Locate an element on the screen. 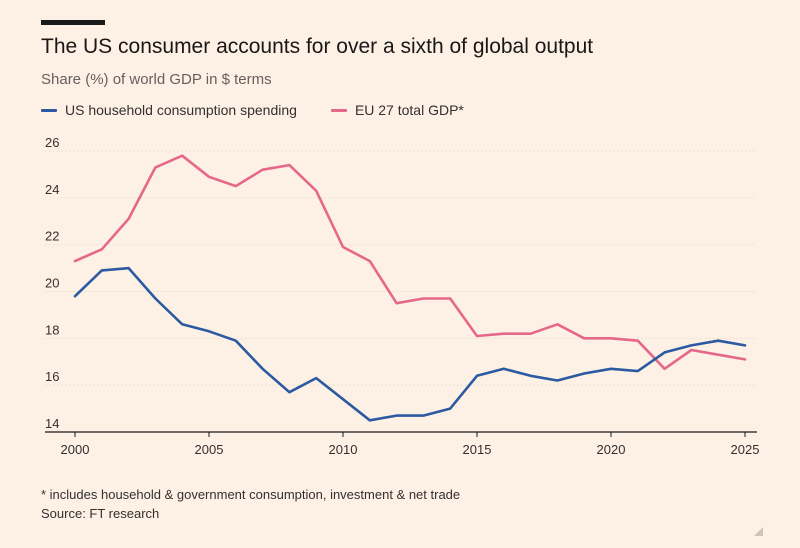 The height and width of the screenshot is (548, 800). brand-bar is located at coordinates (73, 22).